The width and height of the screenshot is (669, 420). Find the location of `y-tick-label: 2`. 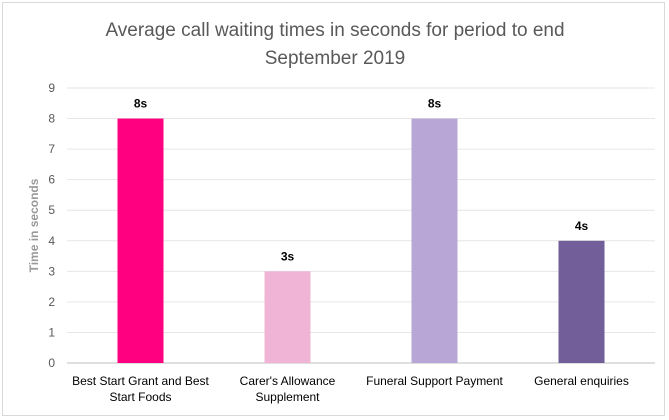

y-tick-label: 2 is located at coordinates (51, 302).